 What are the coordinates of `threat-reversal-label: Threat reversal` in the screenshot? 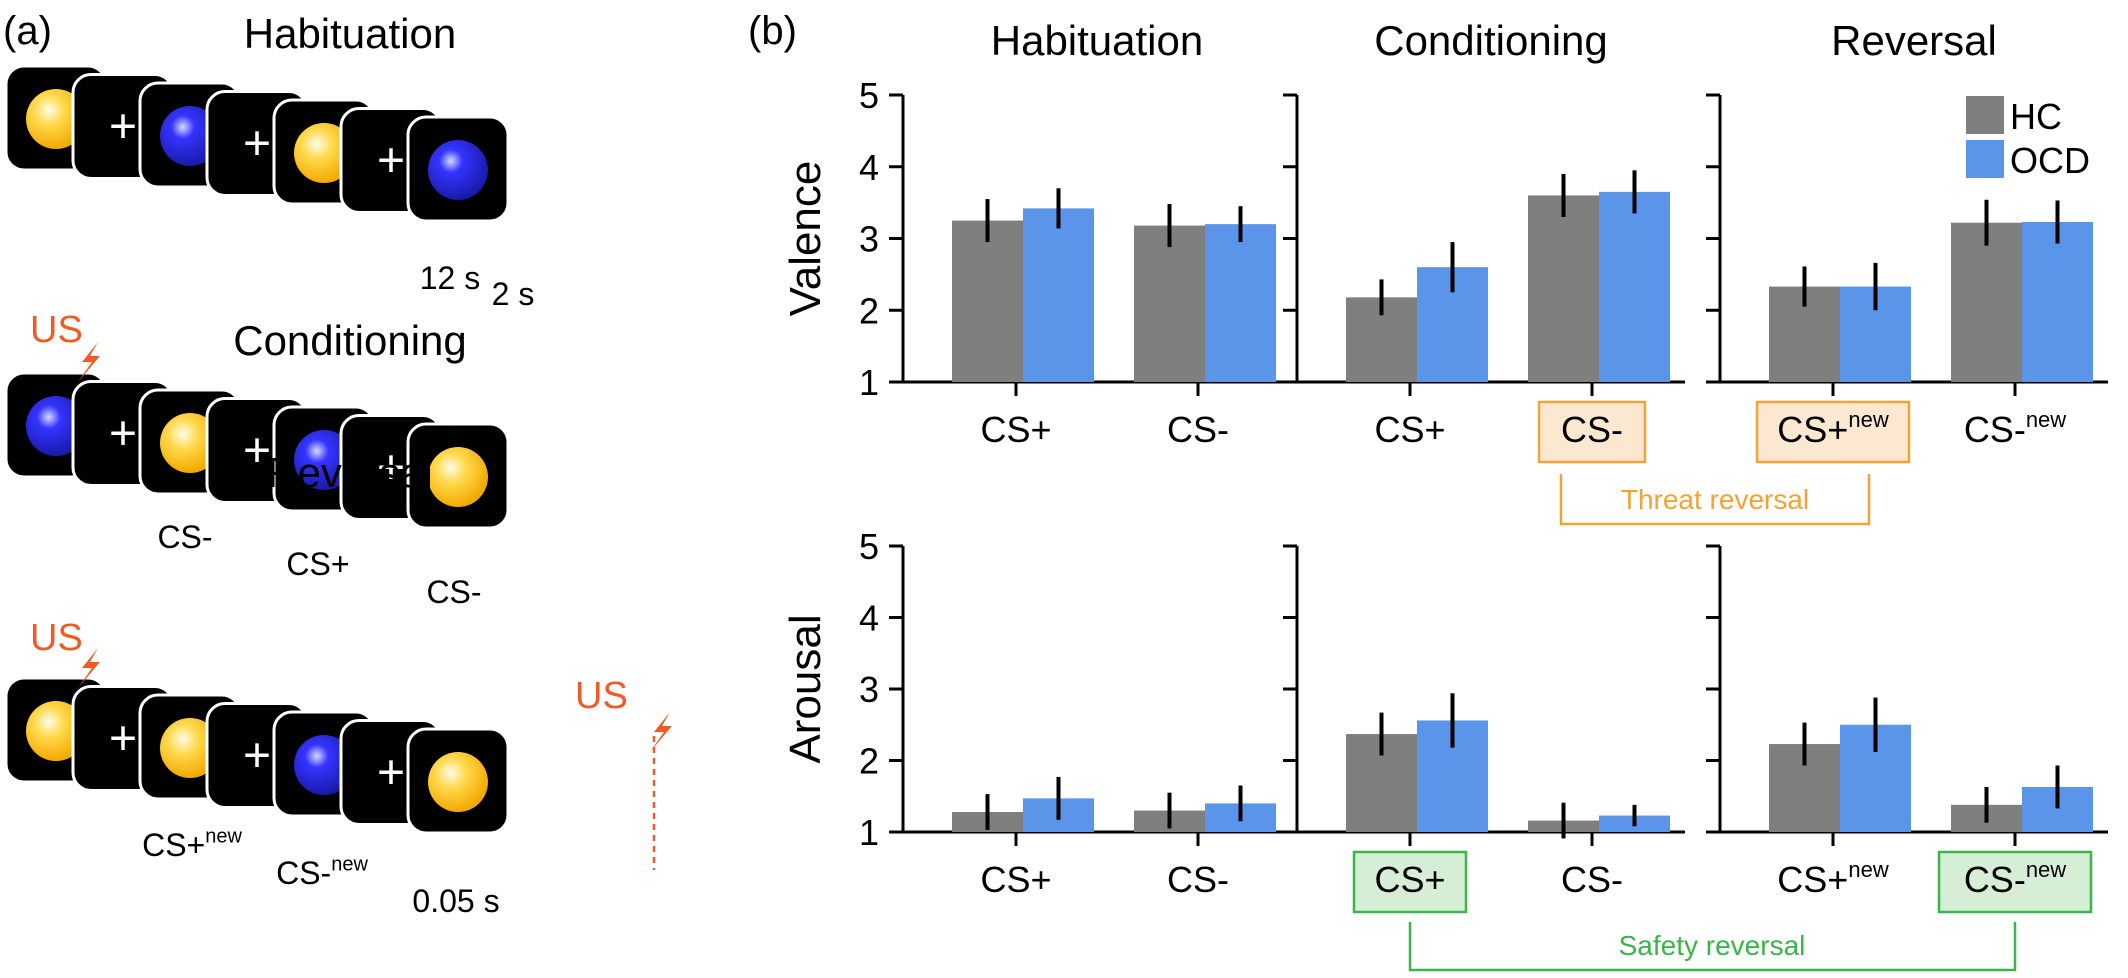 It's located at (1715, 499).